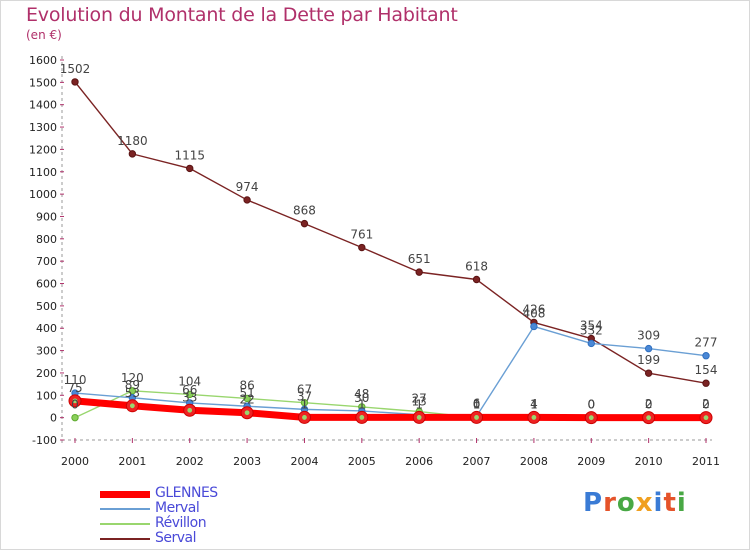  I want to click on x-tick-label: 2007, so click(477, 461).